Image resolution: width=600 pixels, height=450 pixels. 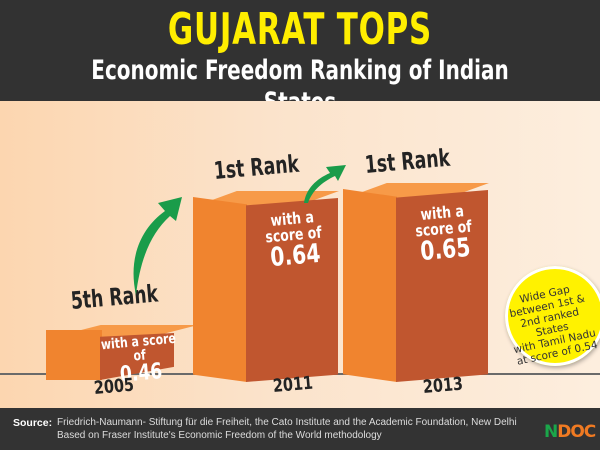 I want to click on ndoc-logo: NDOC, so click(x=570, y=432).